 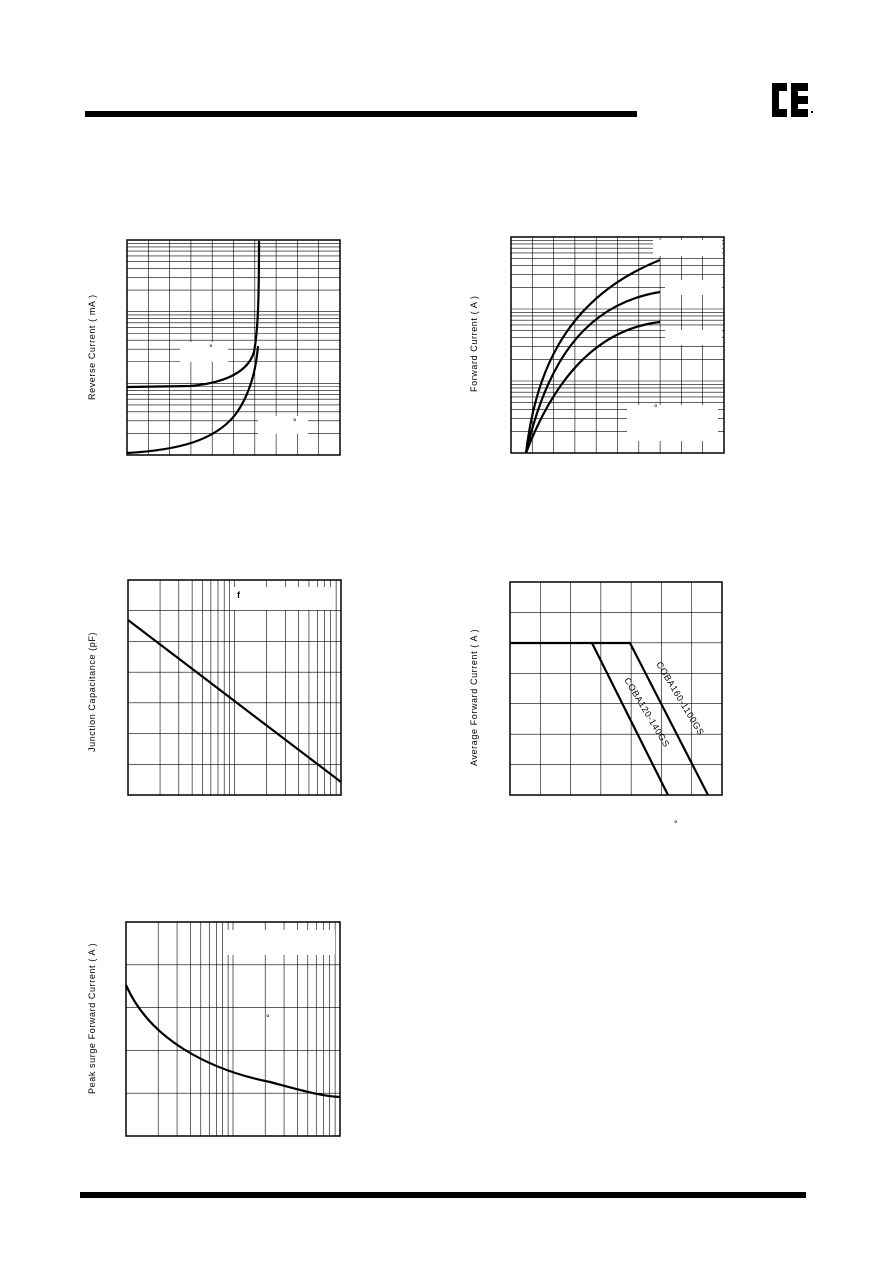 I want to click on y-axis-label: Reverse Current ( mA ), so click(x=92, y=347).